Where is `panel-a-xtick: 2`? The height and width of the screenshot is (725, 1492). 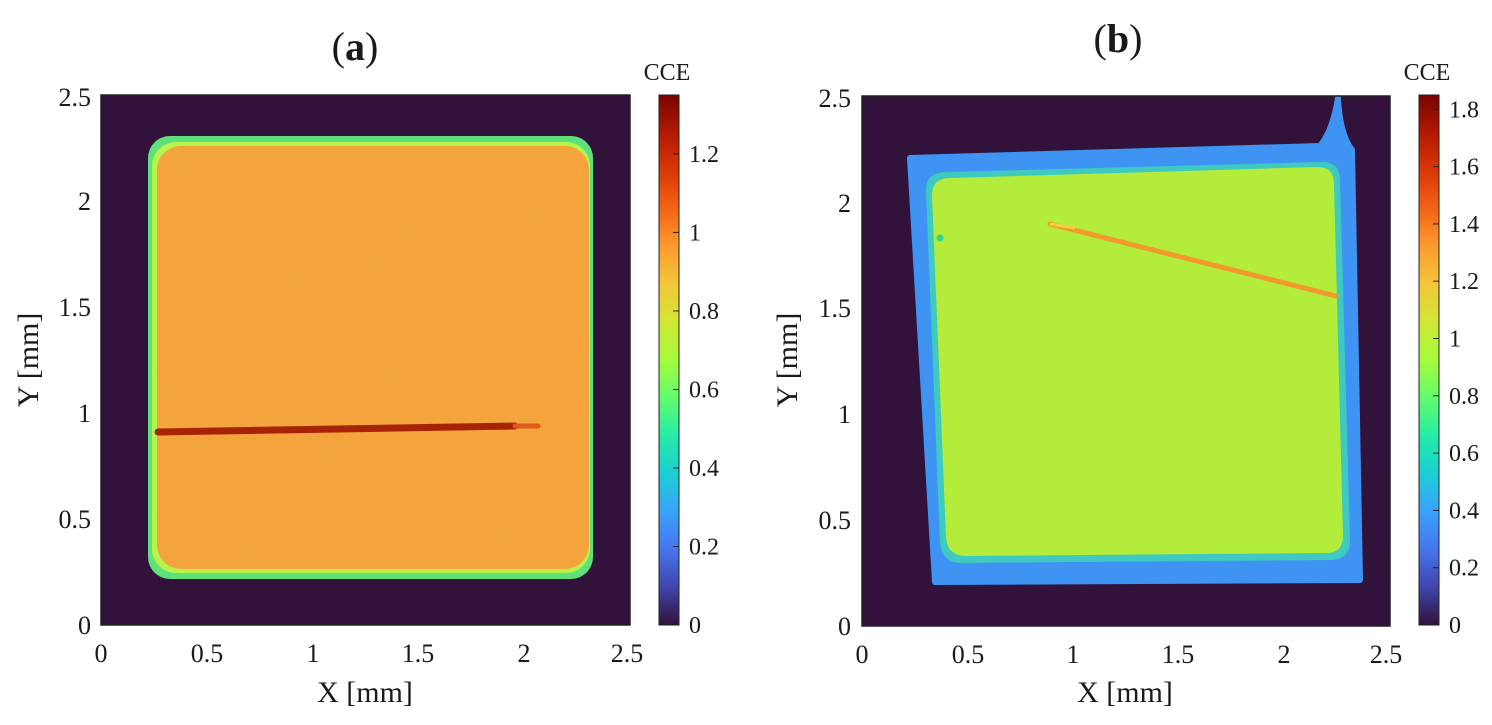
panel-a-xtick: 2 is located at coordinates (524, 653).